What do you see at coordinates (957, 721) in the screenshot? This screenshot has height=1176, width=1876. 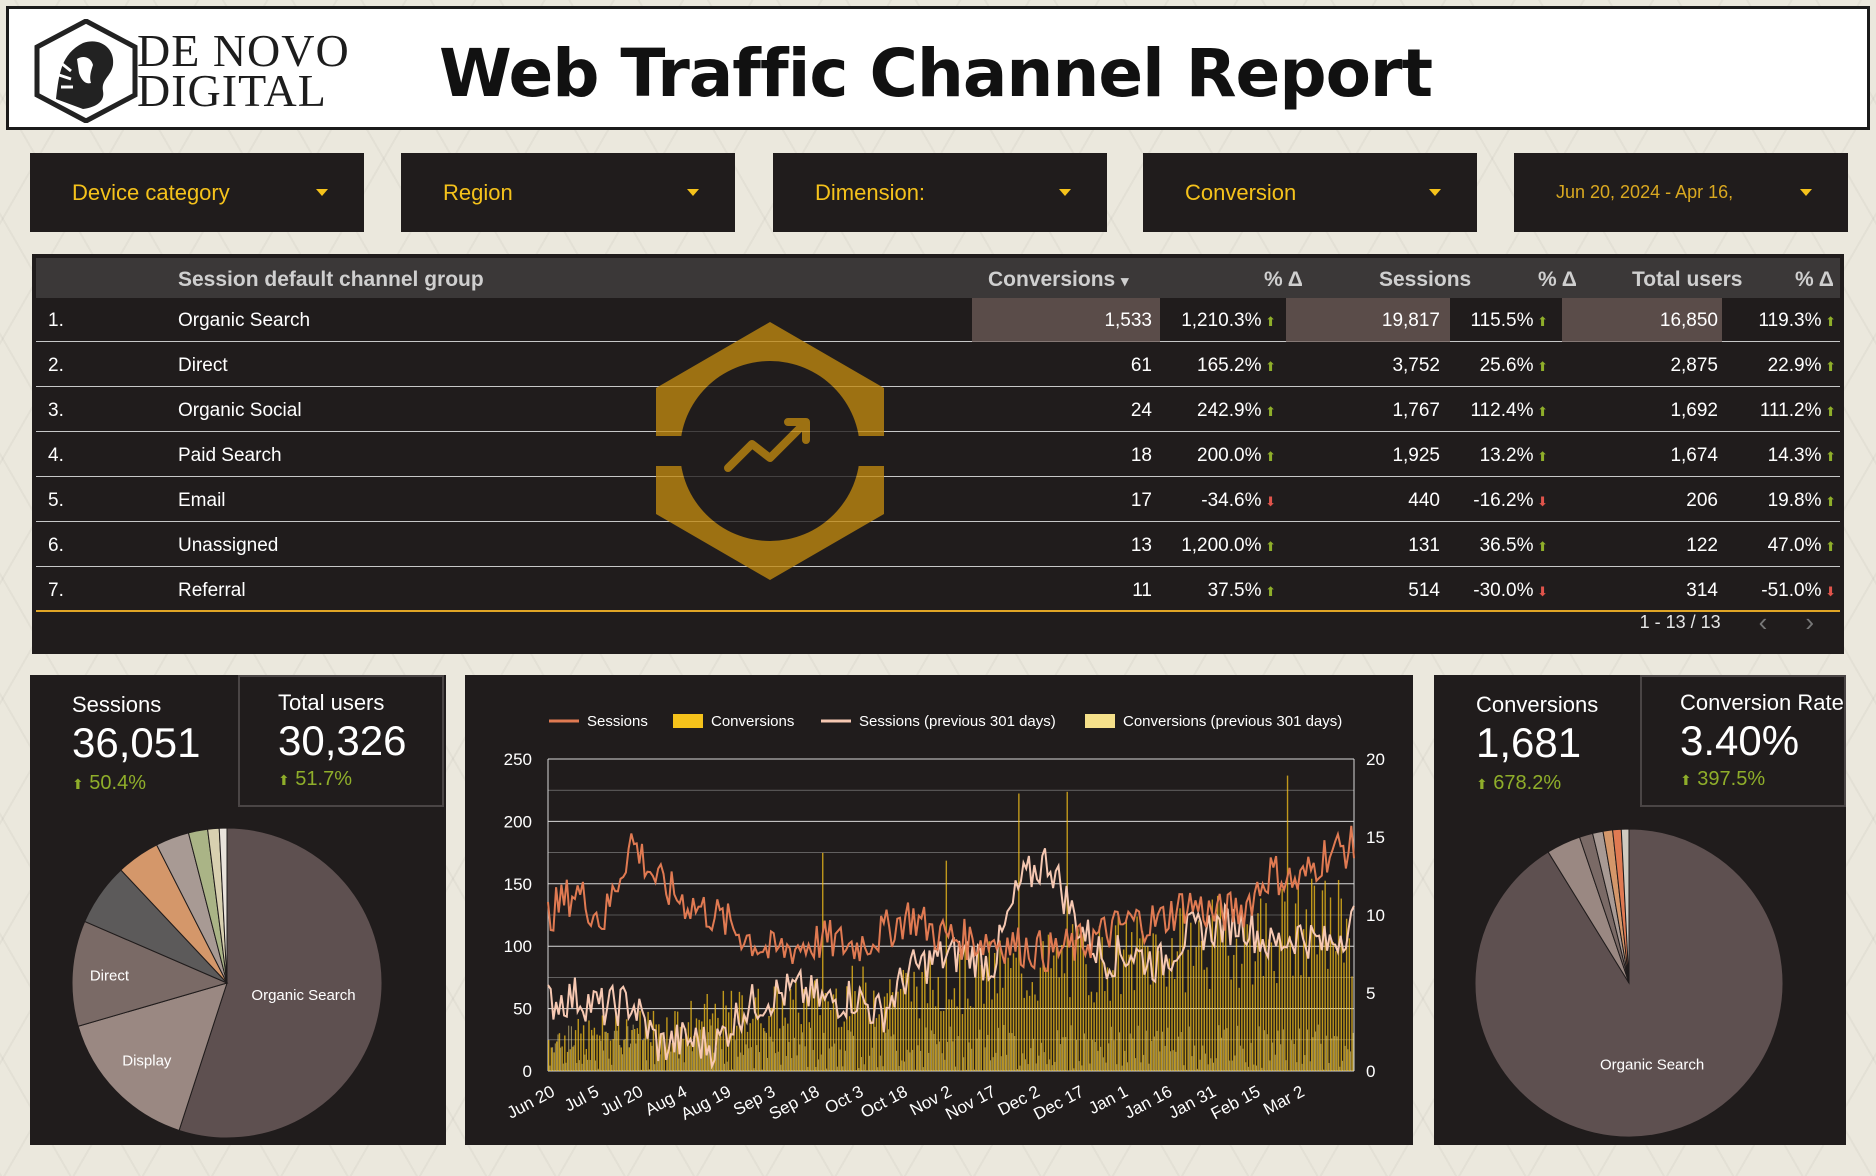 I see `legend-label: Sessions (previous 301 days)` at bounding box center [957, 721].